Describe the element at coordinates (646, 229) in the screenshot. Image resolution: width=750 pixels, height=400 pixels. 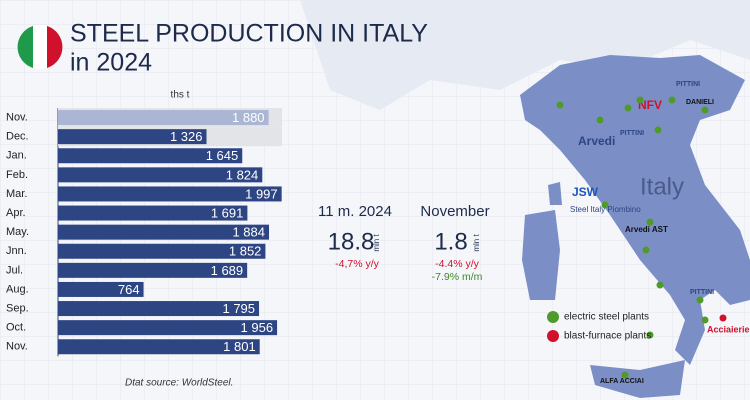
I see `company-label: Arvedi AST` at that location.